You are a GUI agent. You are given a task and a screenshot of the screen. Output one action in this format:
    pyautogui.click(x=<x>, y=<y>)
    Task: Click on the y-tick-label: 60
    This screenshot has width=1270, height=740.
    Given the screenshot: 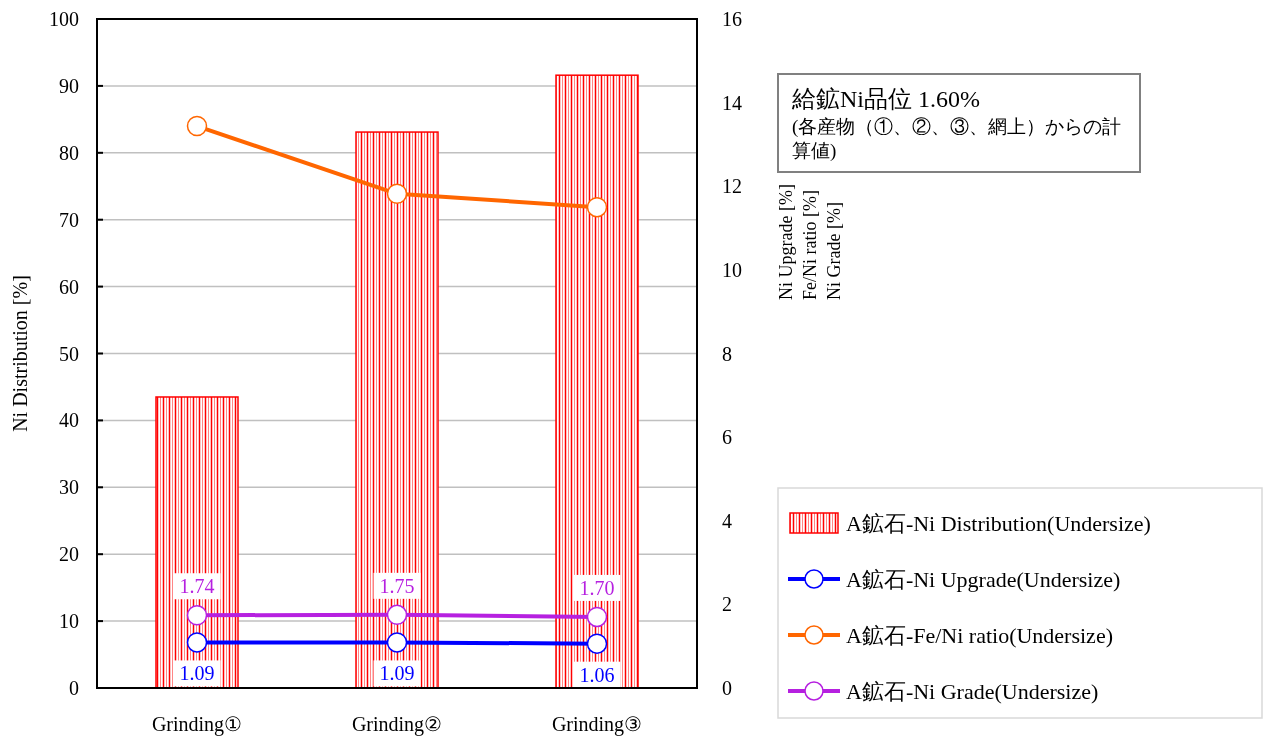 What is the action you would take?
    pyautogui.click(x=69, y=286)
    